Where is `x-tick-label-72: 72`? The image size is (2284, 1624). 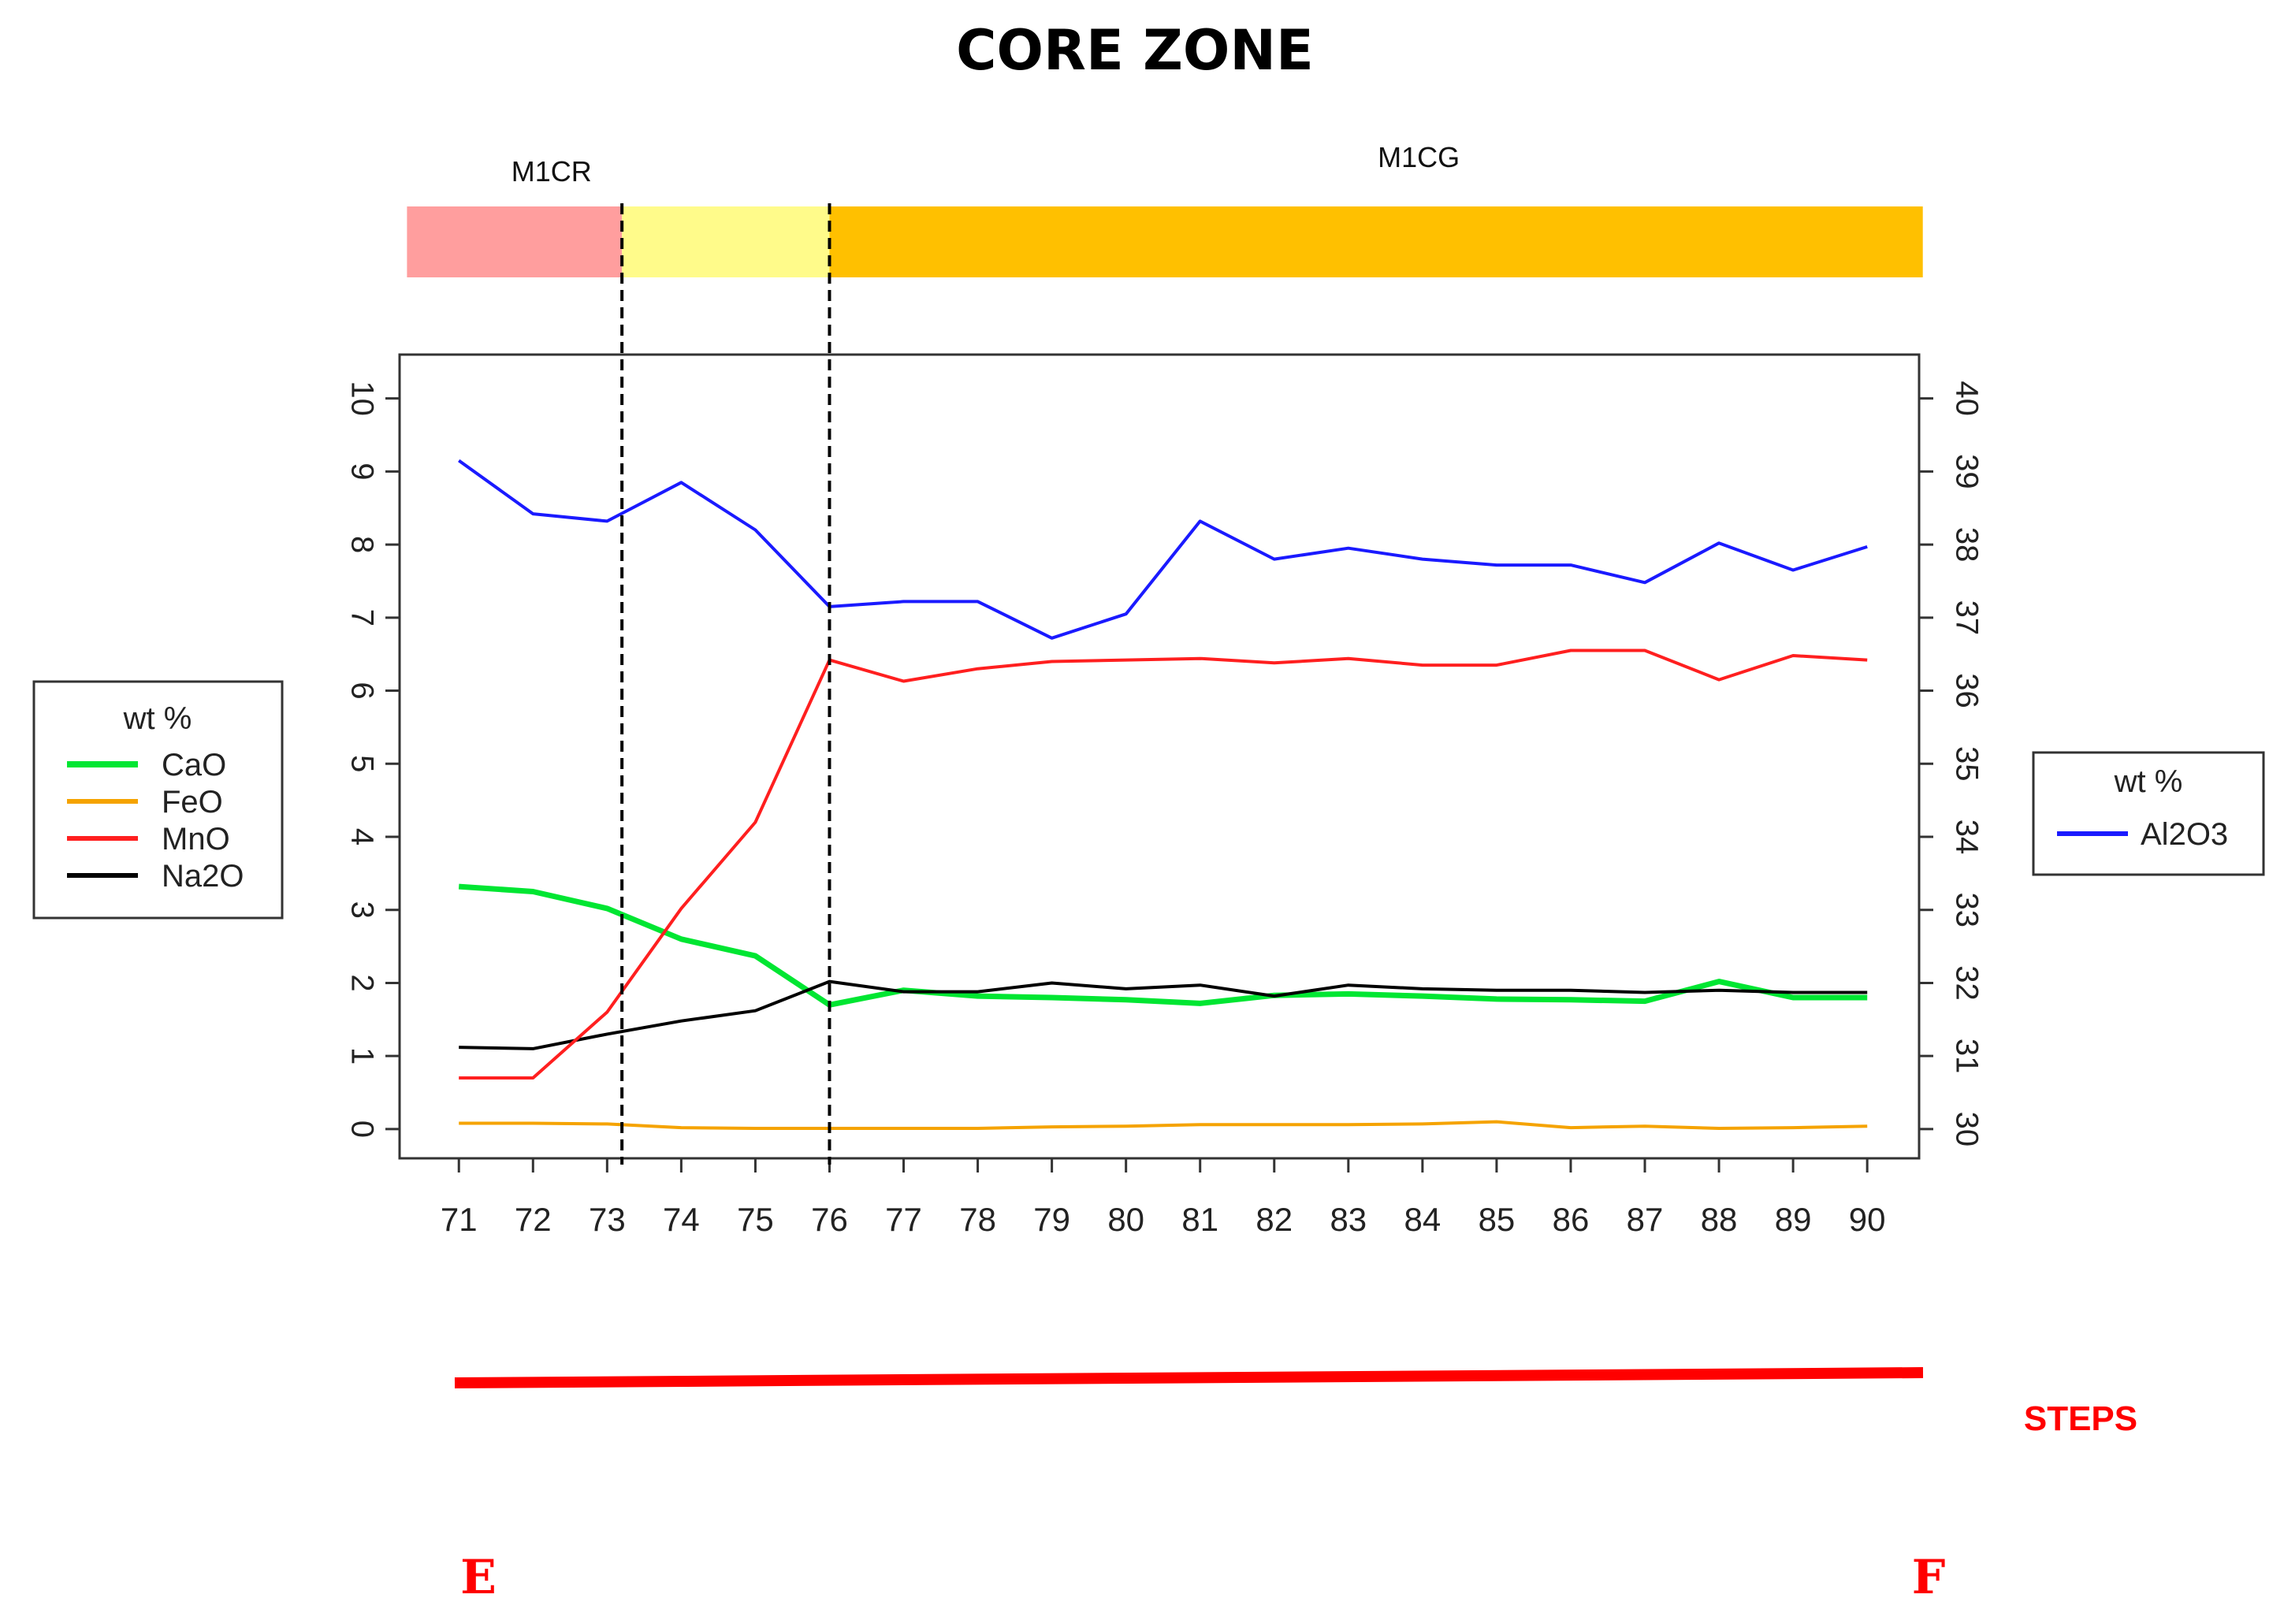 x-tick-label-72: 72 is located at coordinates (533, 1219).